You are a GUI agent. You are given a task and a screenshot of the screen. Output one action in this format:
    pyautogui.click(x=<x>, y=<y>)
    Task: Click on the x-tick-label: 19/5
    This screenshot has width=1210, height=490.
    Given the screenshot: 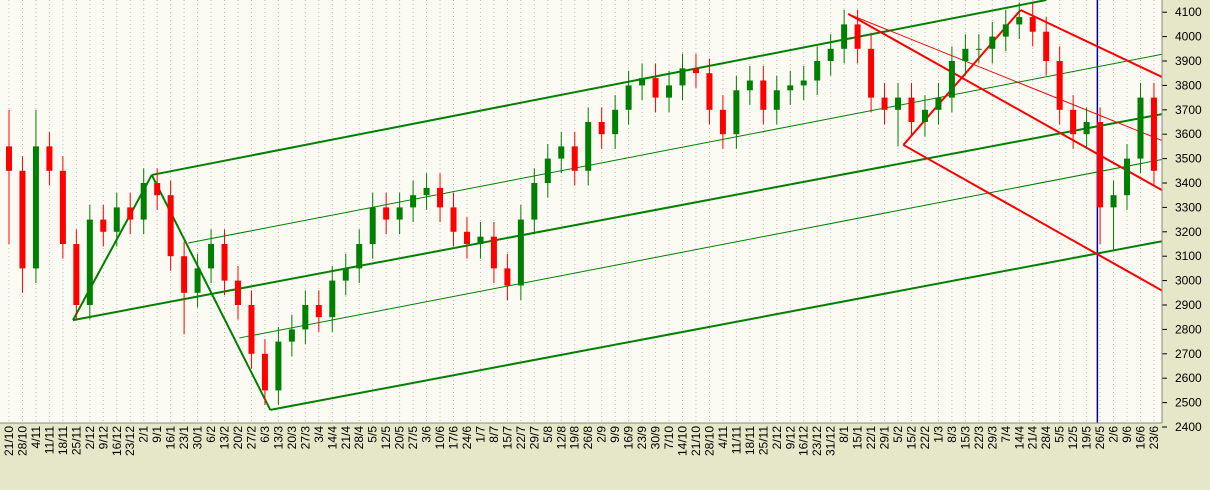 What is the action you would take?
    pyautogui.click(x=1087, y=438)
    